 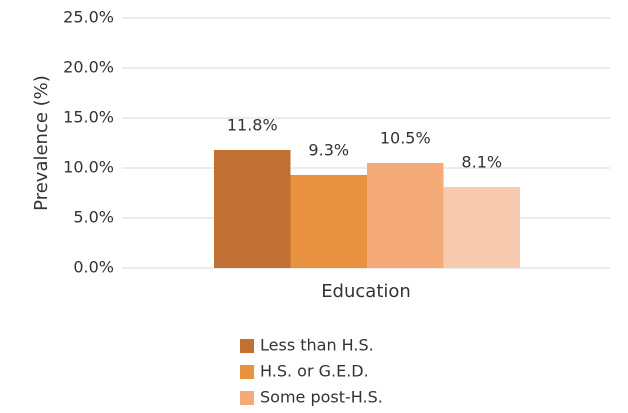 I want to click on value-label: 11.8%, so click(x=252, y=125).